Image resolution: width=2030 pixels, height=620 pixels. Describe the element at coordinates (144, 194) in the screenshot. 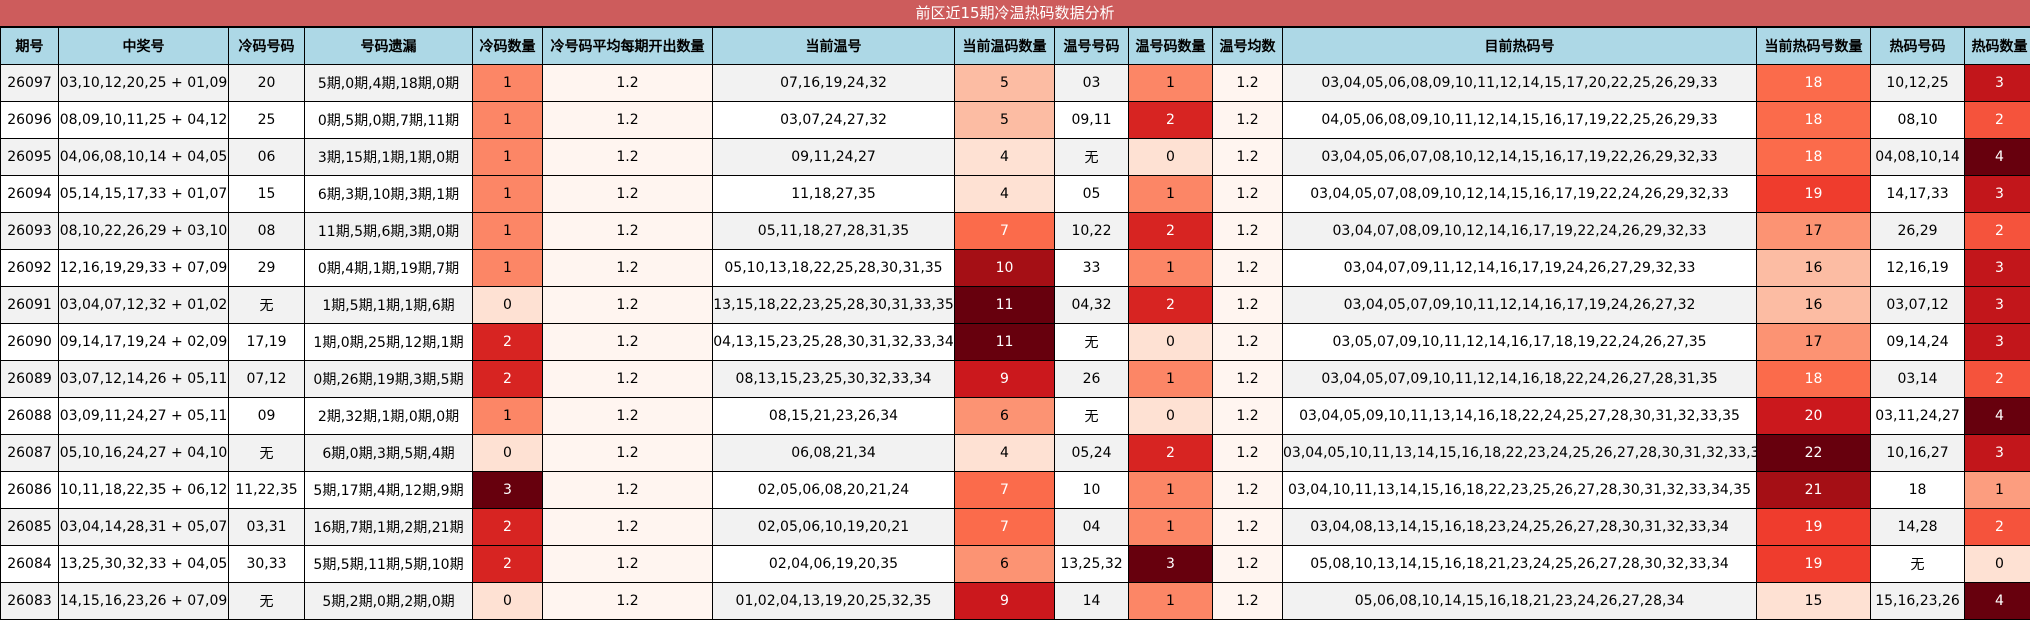

I see `cell-winning-numbers: 05,14,15,17,33 + 01,07` at that location.